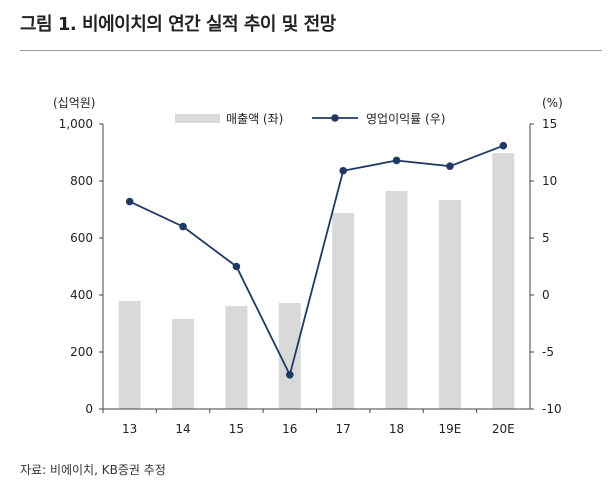 This screenshot has height=497, width=613. What do you see at coordinates (197, 118) in the screenshot?
I see `legend-bar-swatch` at bounding box center [197, 118].